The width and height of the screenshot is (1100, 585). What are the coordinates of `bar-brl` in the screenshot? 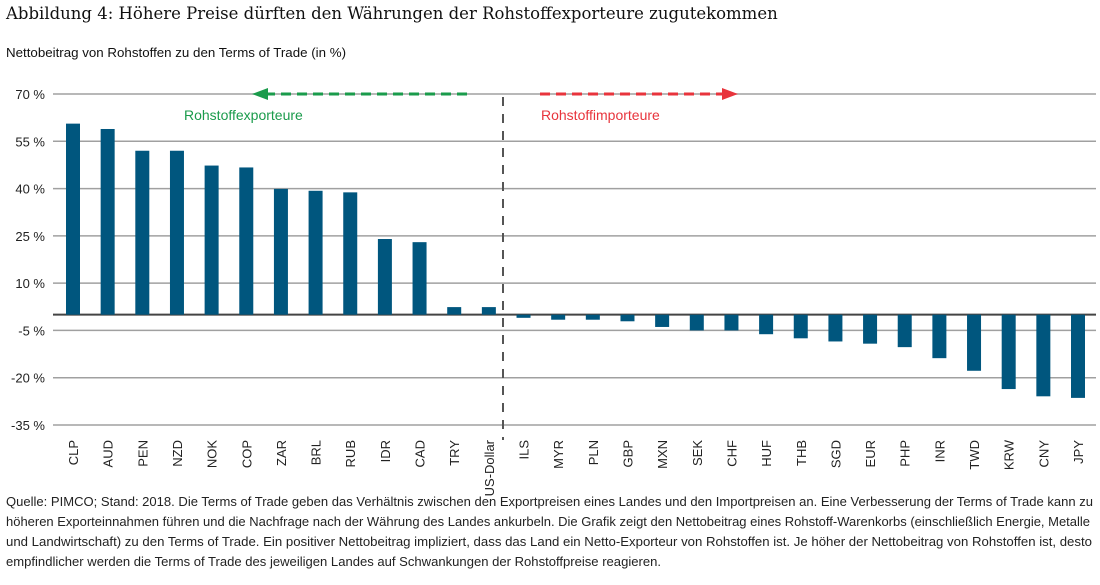 It's located at (315, 252).